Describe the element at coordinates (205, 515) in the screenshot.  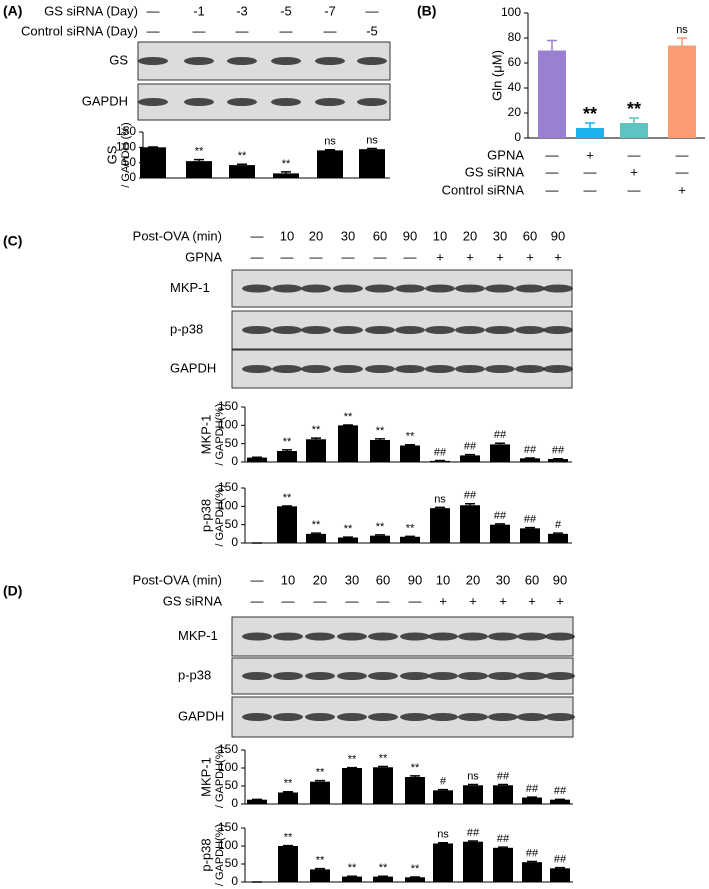
I see `y-axis-label: p-p38` at that location.